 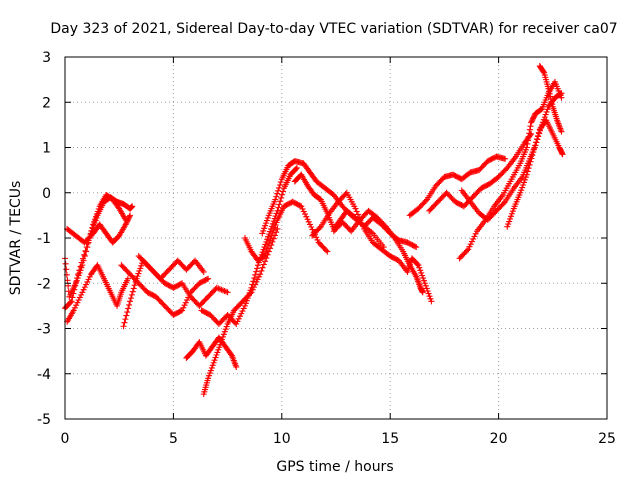 What do you see at coordinates (44, 375) in the screenshot?
I see `y-tick-label: -4` at bounding box center [44, 375].